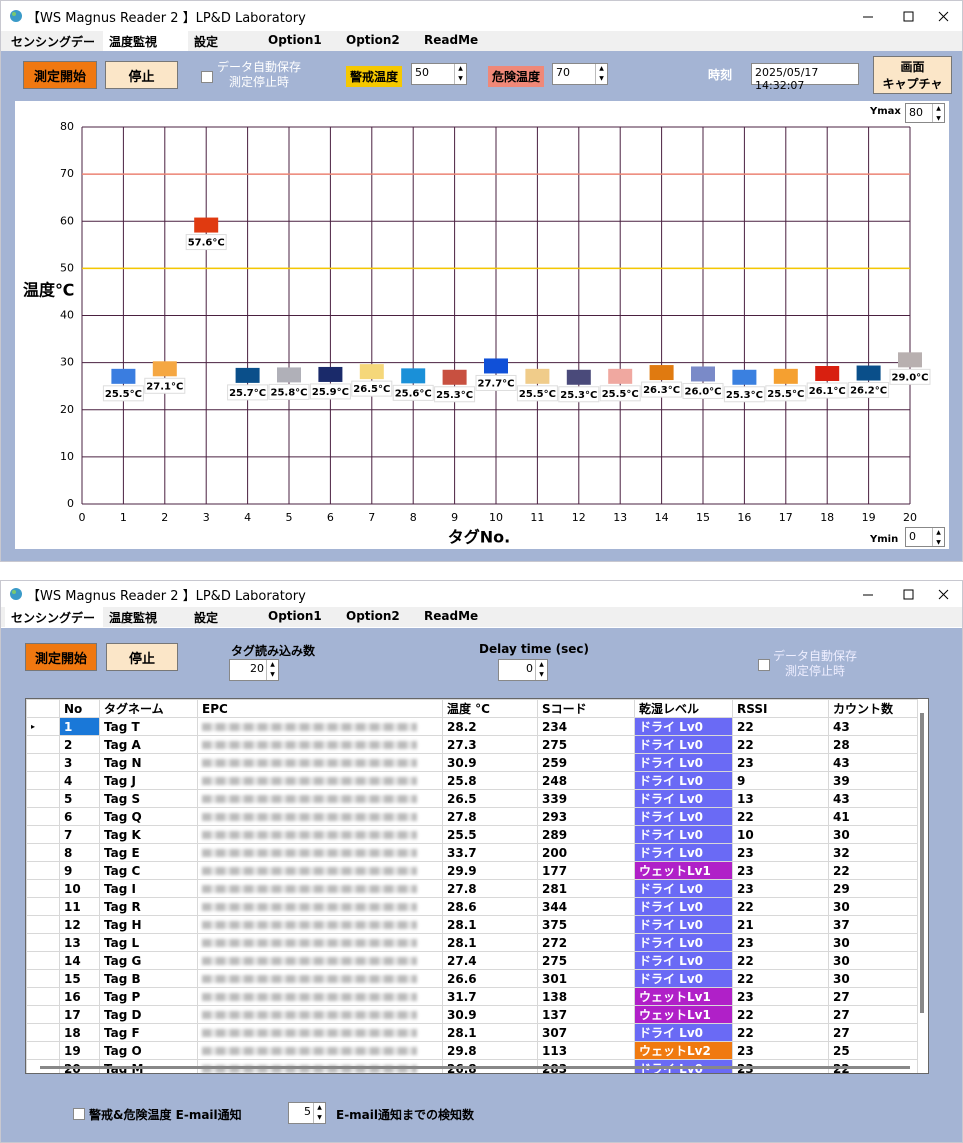  What do you see at coordinates (472, 1050) in the screenshot?
I see `table-row: 19 Tag O 29.8 113 ウェットLv2 23 25` at bounding box center [472, 1050].